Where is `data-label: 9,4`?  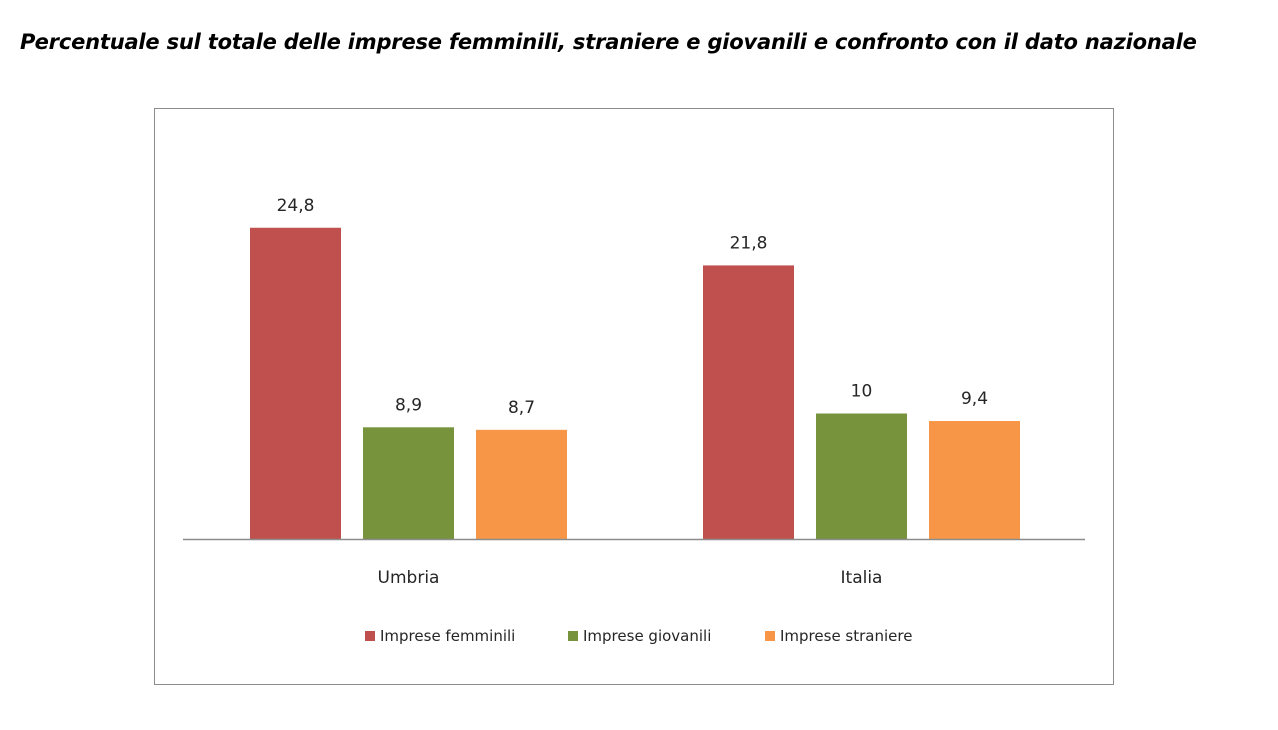
data-label: 9,4 is located at coordinates (974, 399).